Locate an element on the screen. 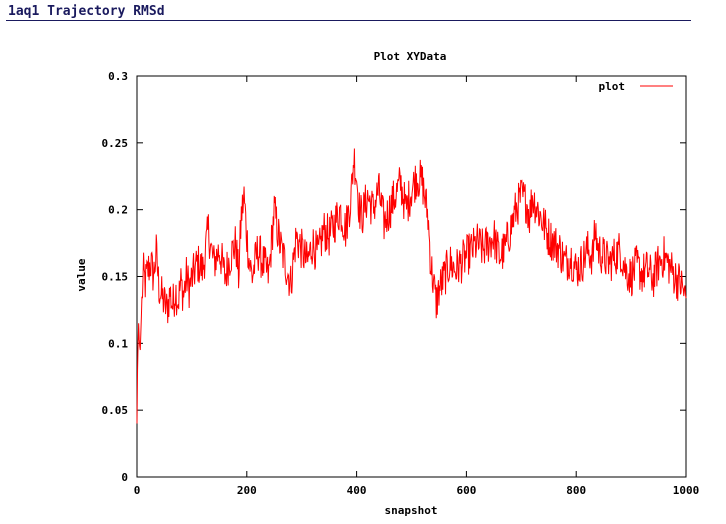  legend-label-plot: plot is located at coordinates (612, 86).